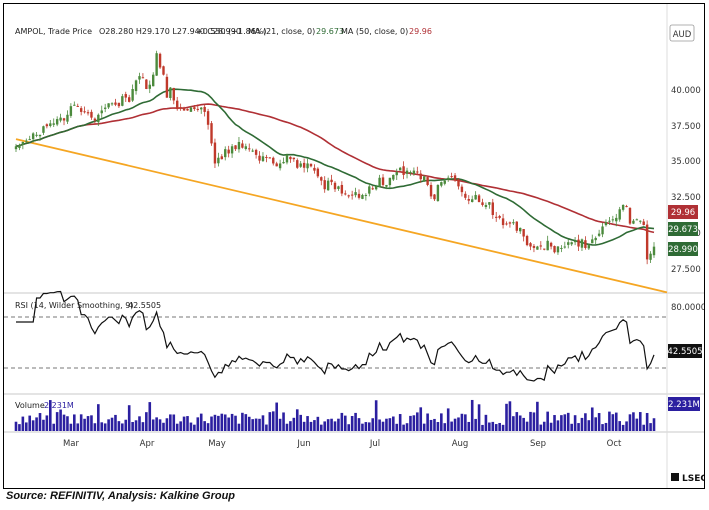 Image resolution: width=709 pixels, height=510 pixels. Describe the element at coordinates (144, 305) in the screenshot. I see `rsi-header-value: 42.5505` at that location.